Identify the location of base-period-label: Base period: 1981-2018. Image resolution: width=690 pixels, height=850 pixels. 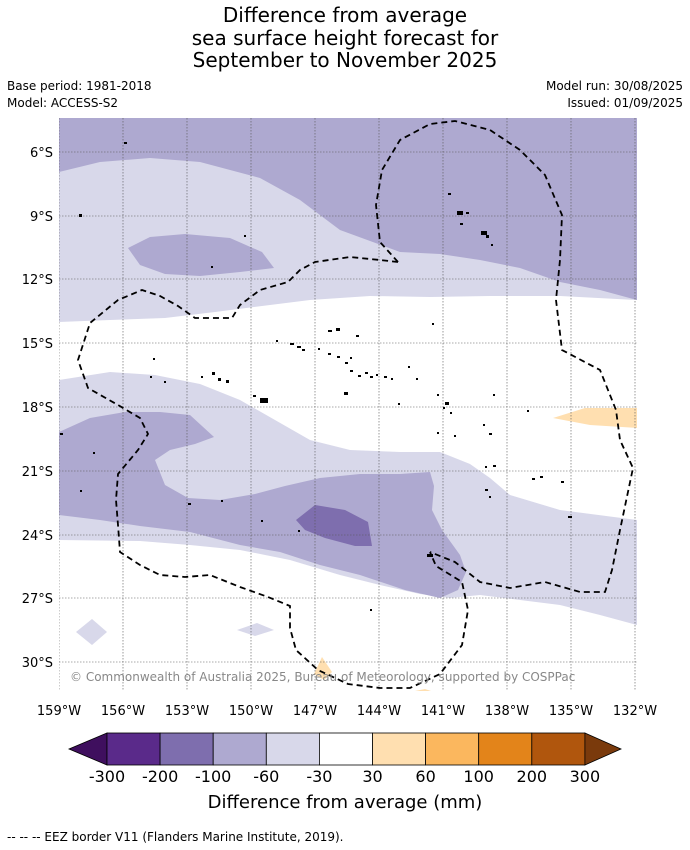
(79, 86).